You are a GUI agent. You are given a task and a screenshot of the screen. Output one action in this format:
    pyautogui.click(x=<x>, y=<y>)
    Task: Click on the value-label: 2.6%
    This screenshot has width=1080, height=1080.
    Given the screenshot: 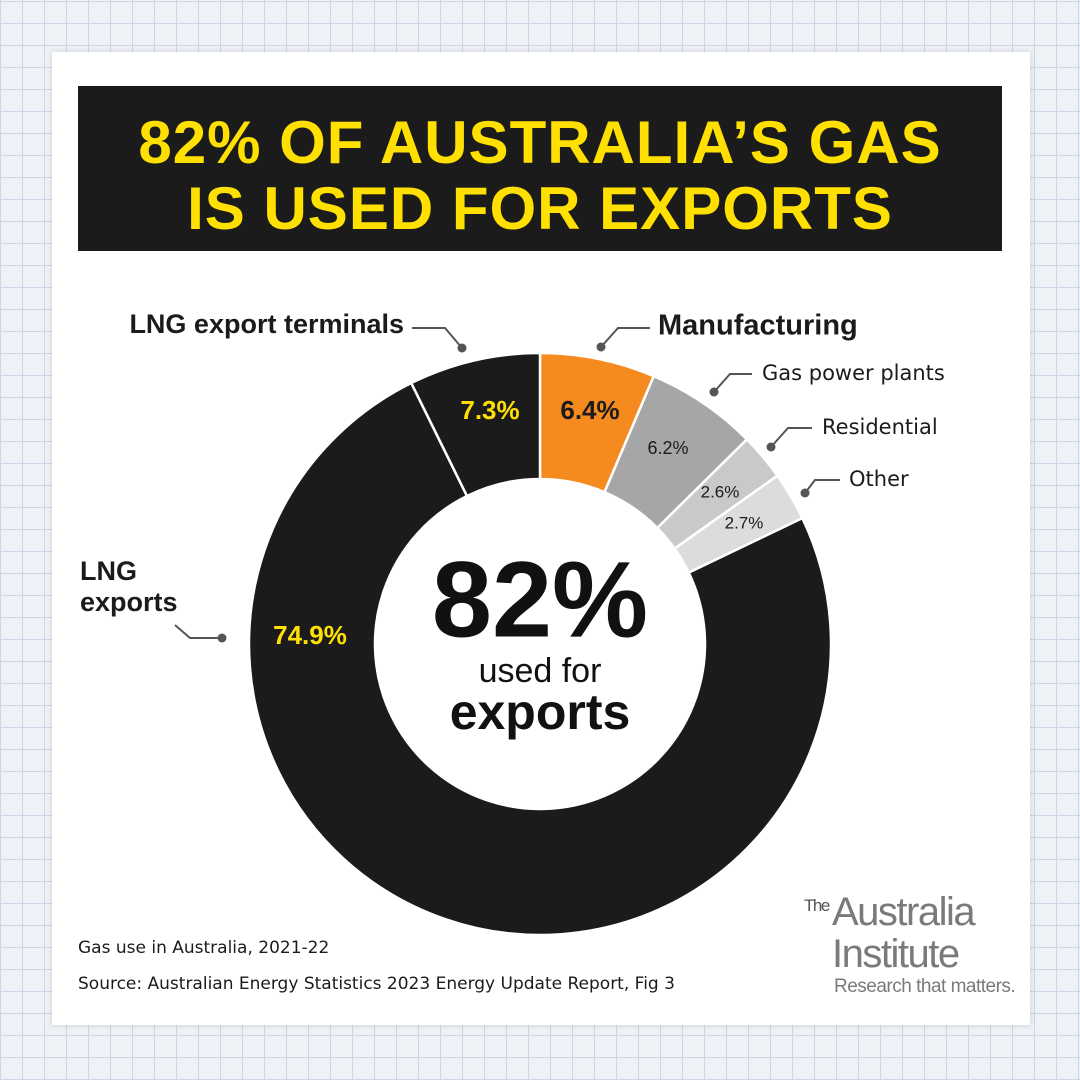 What is the action you would take?
    pyautogui.click(x=720, y=491)
    